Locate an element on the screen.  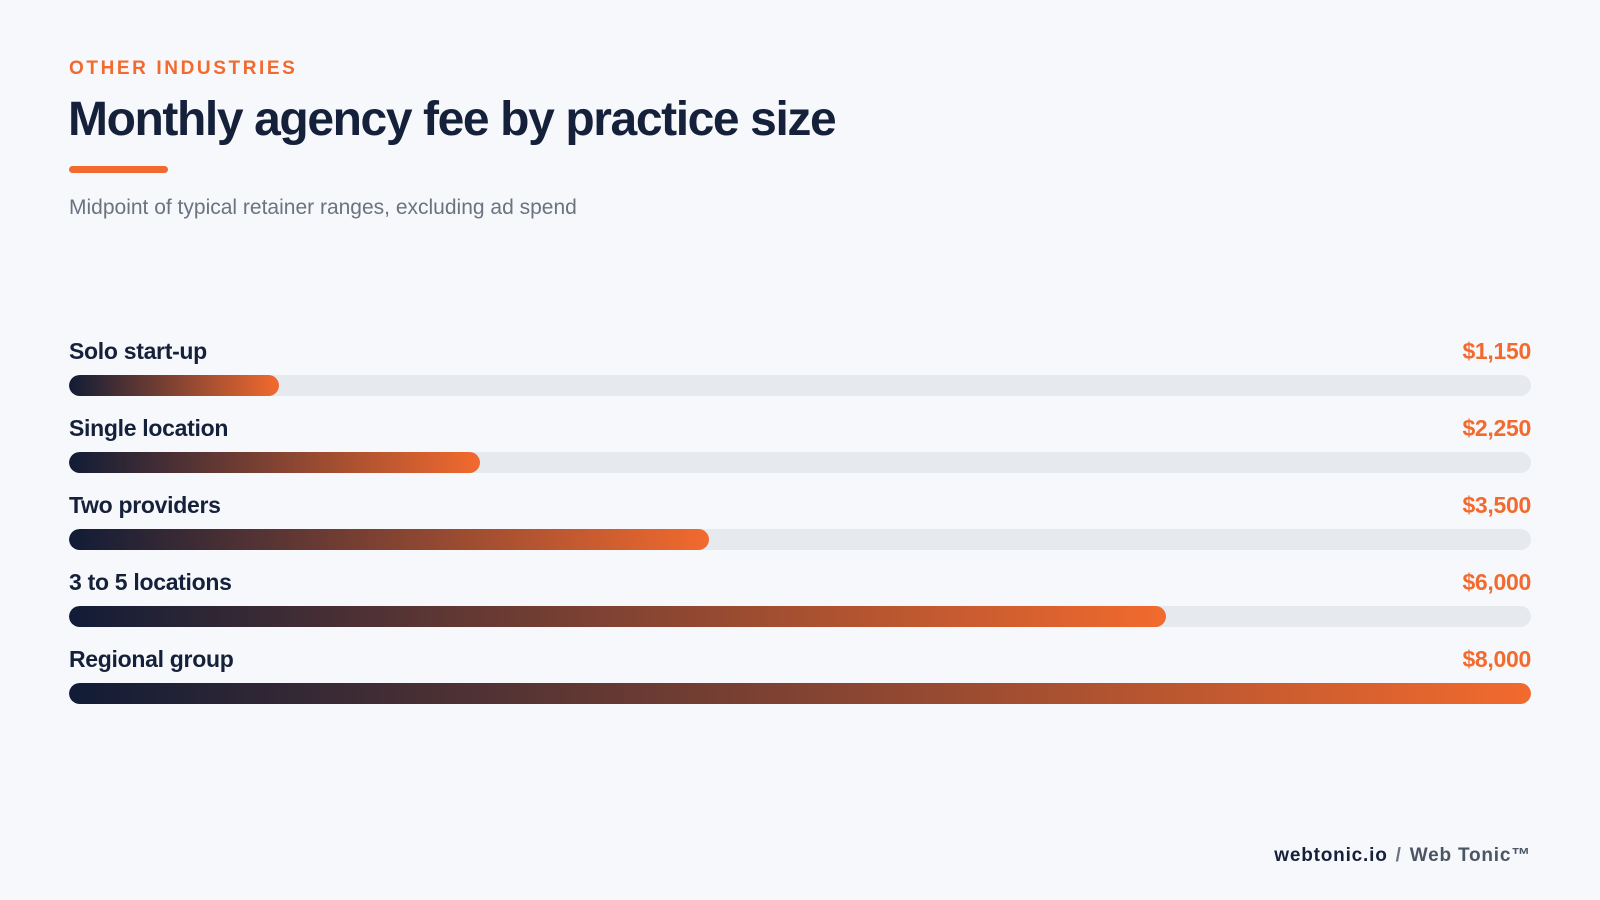
bar-value-label: $3,500 is located at coordinates (1496, 505).